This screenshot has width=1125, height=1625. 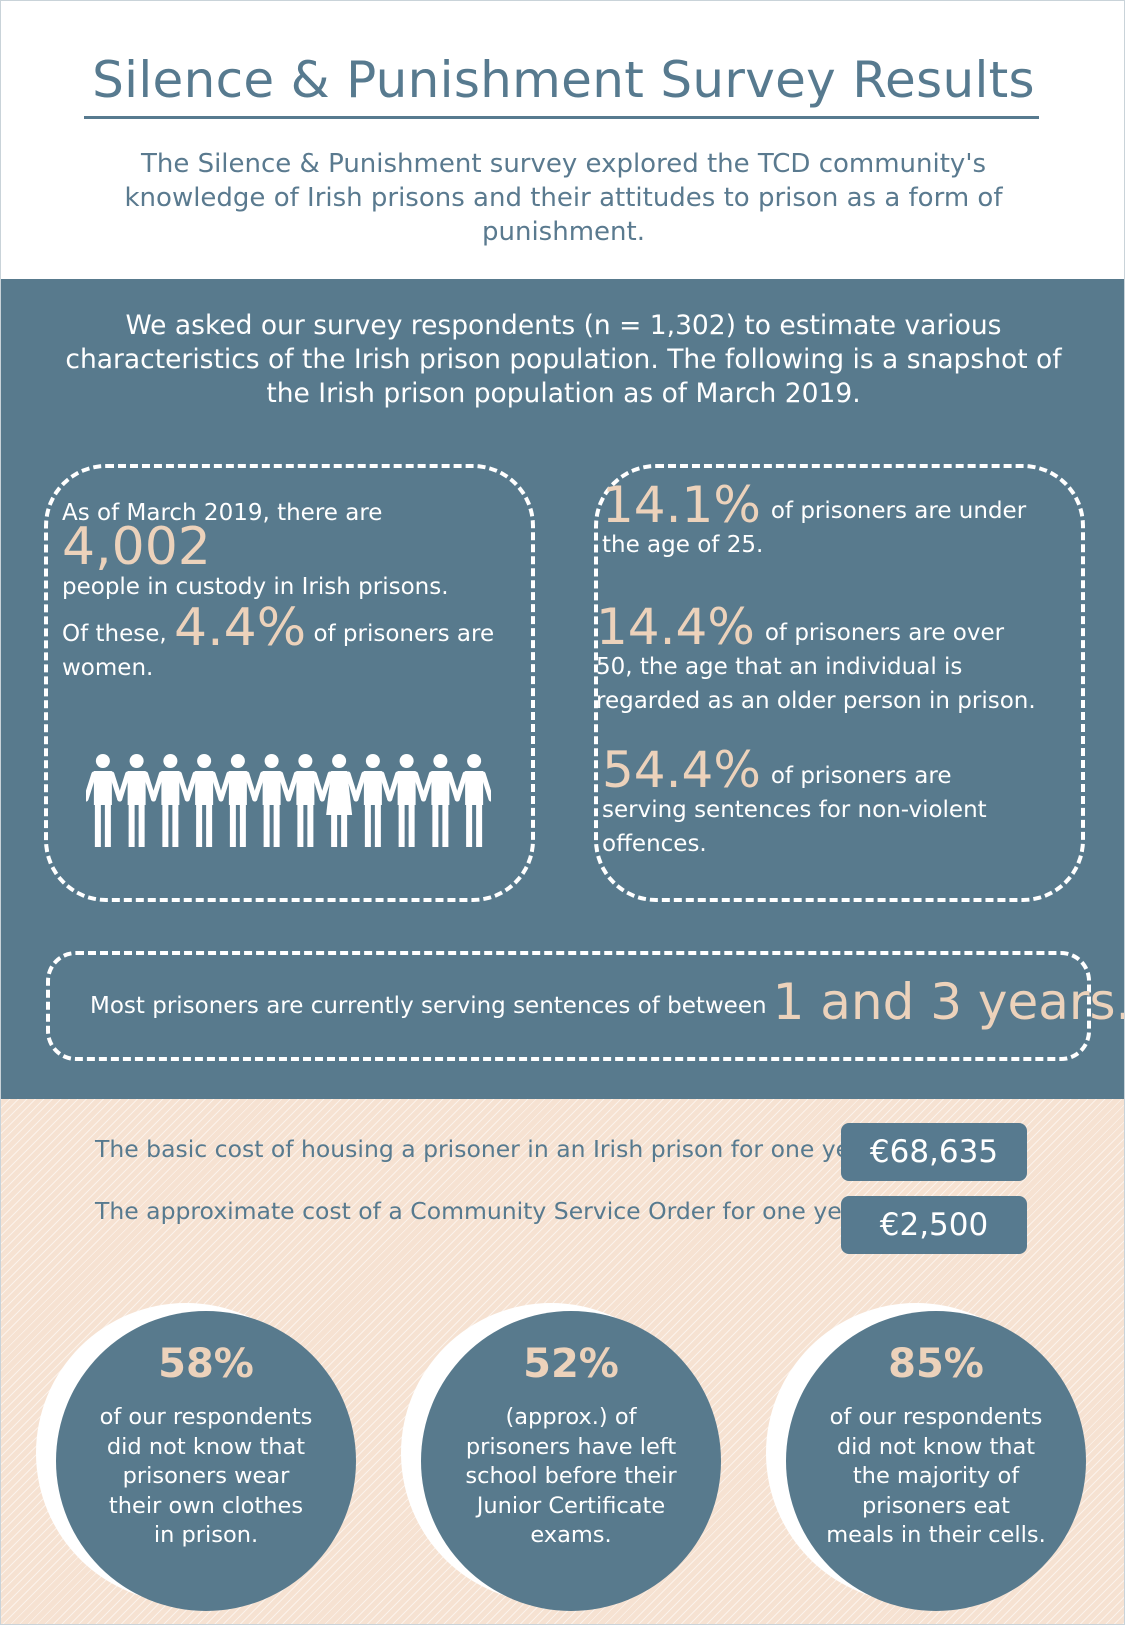 What do you see at coordinates (934, 1225) in the screenshot?
I see `cso-cost-value: €2,500` at bounding box center [934, 1225].